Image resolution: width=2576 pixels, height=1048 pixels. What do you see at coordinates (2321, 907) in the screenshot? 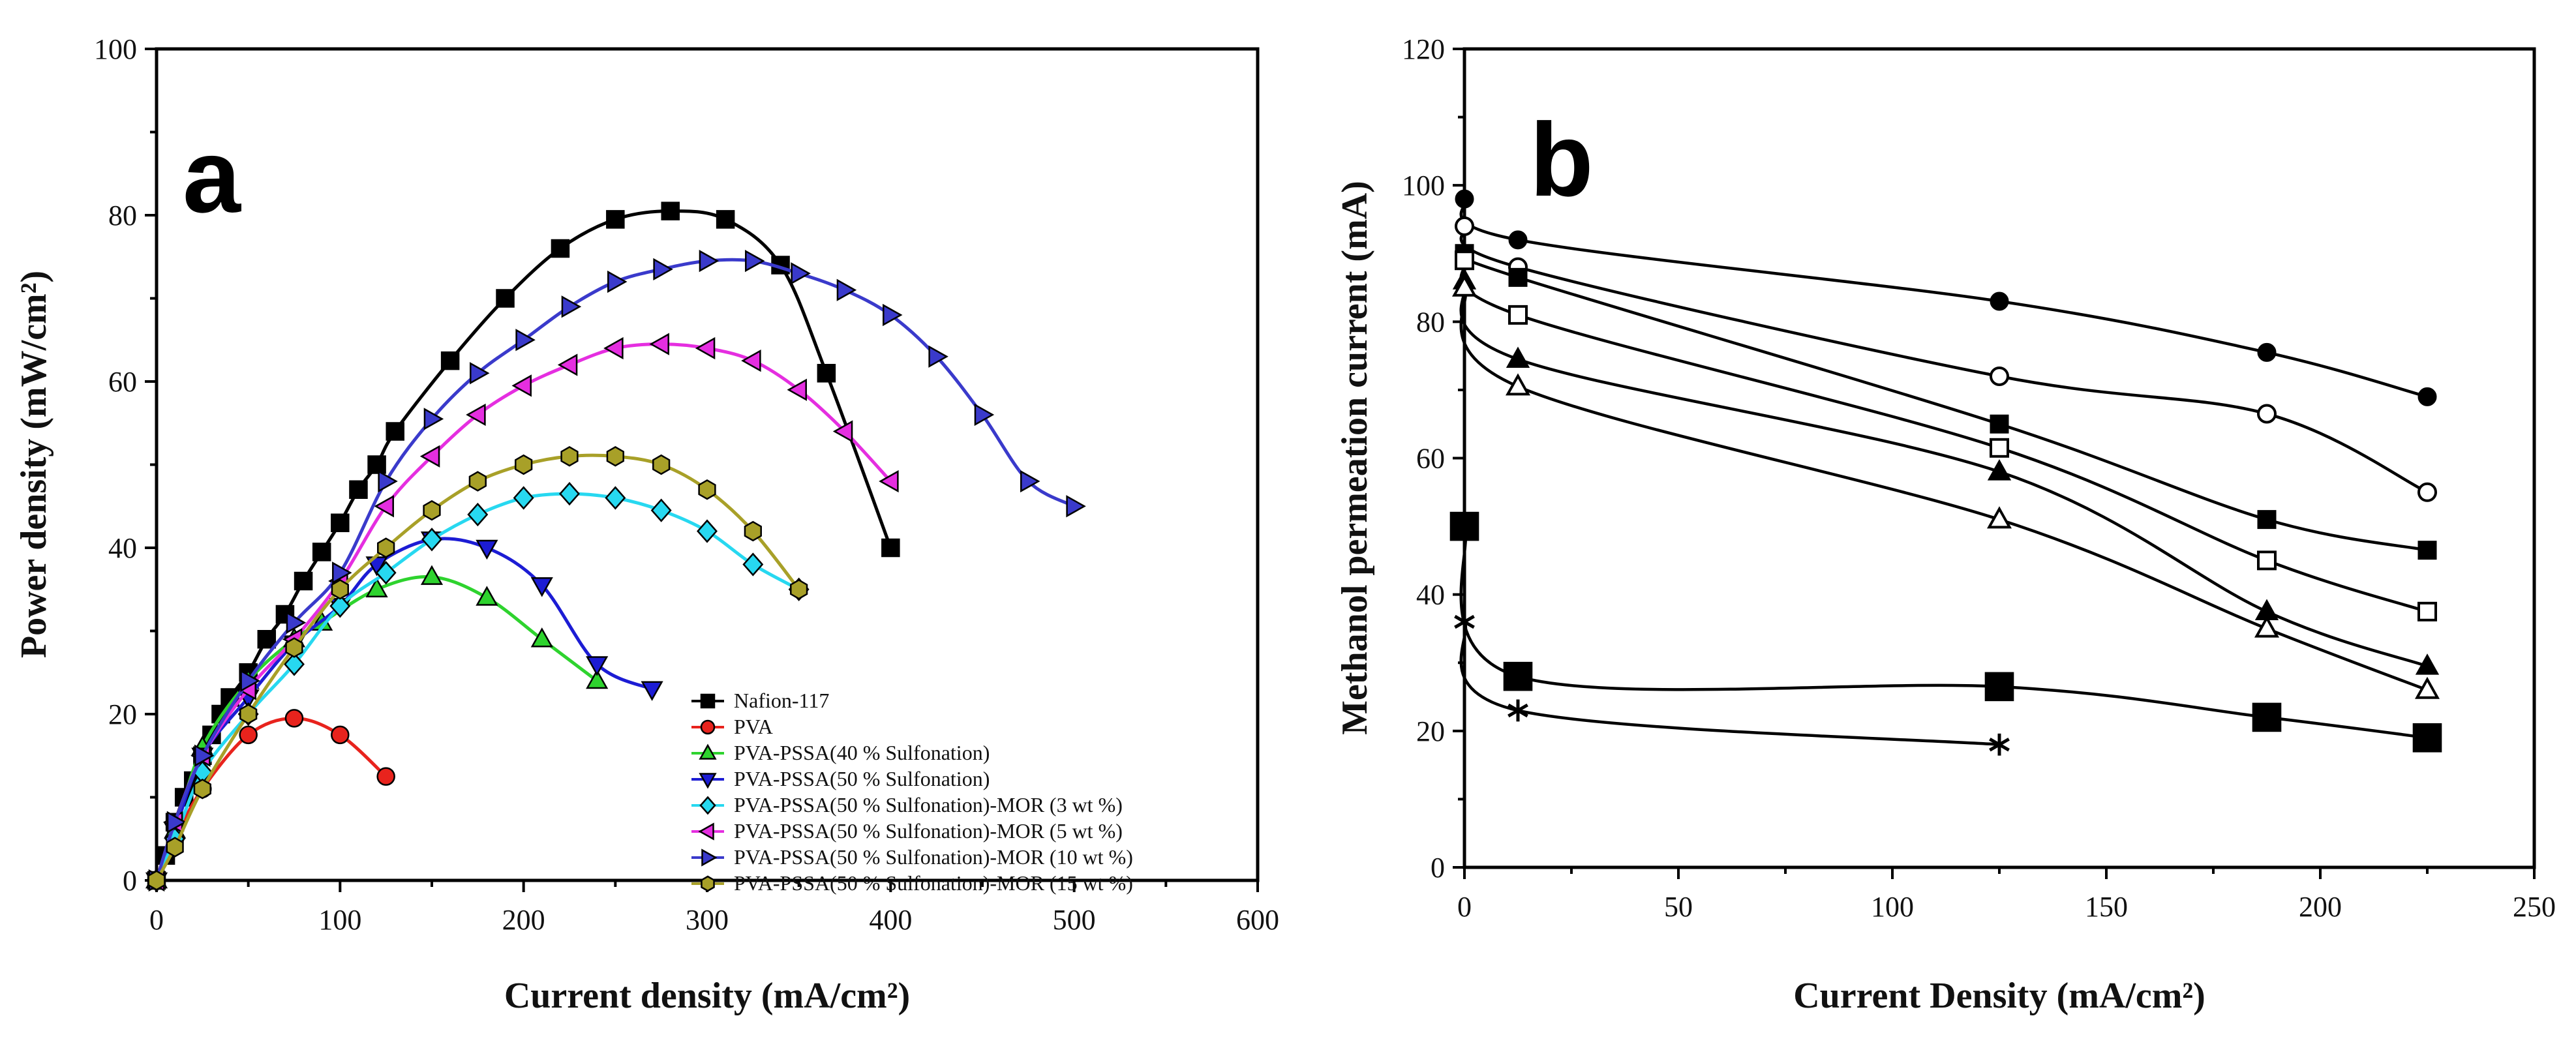
I see `x-tick-label: 200` at bounding box center [2321, 907].